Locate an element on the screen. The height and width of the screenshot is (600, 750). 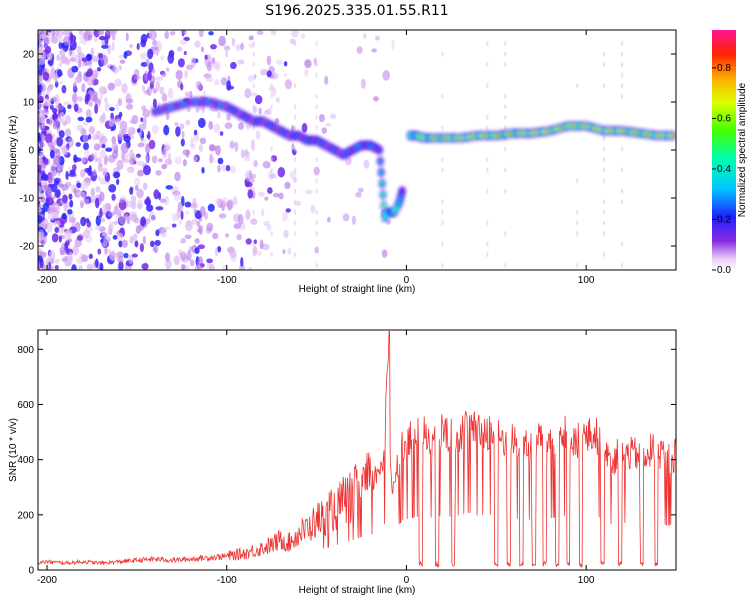
colorbar-label: Normalized spectral amplitude is located at coordinates (742, 149).